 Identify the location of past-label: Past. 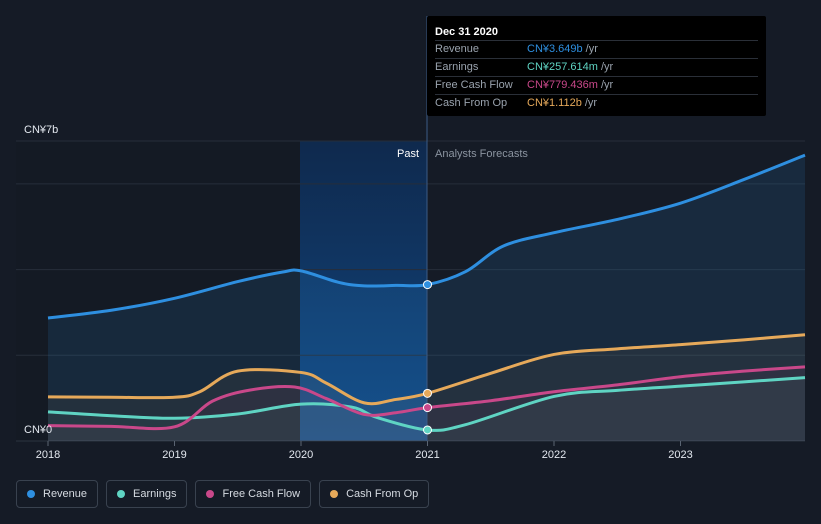
(408, 154).